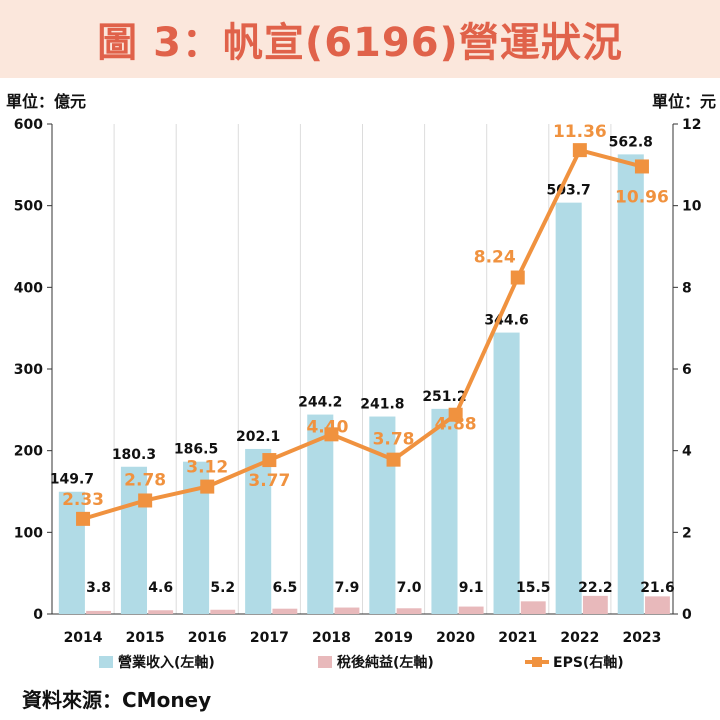 The image size is (720, 720). What do you see at coordinates (269, 638) in the screenshot?
I see `x-tick-label: 2017` at bounding box center [269, 638].